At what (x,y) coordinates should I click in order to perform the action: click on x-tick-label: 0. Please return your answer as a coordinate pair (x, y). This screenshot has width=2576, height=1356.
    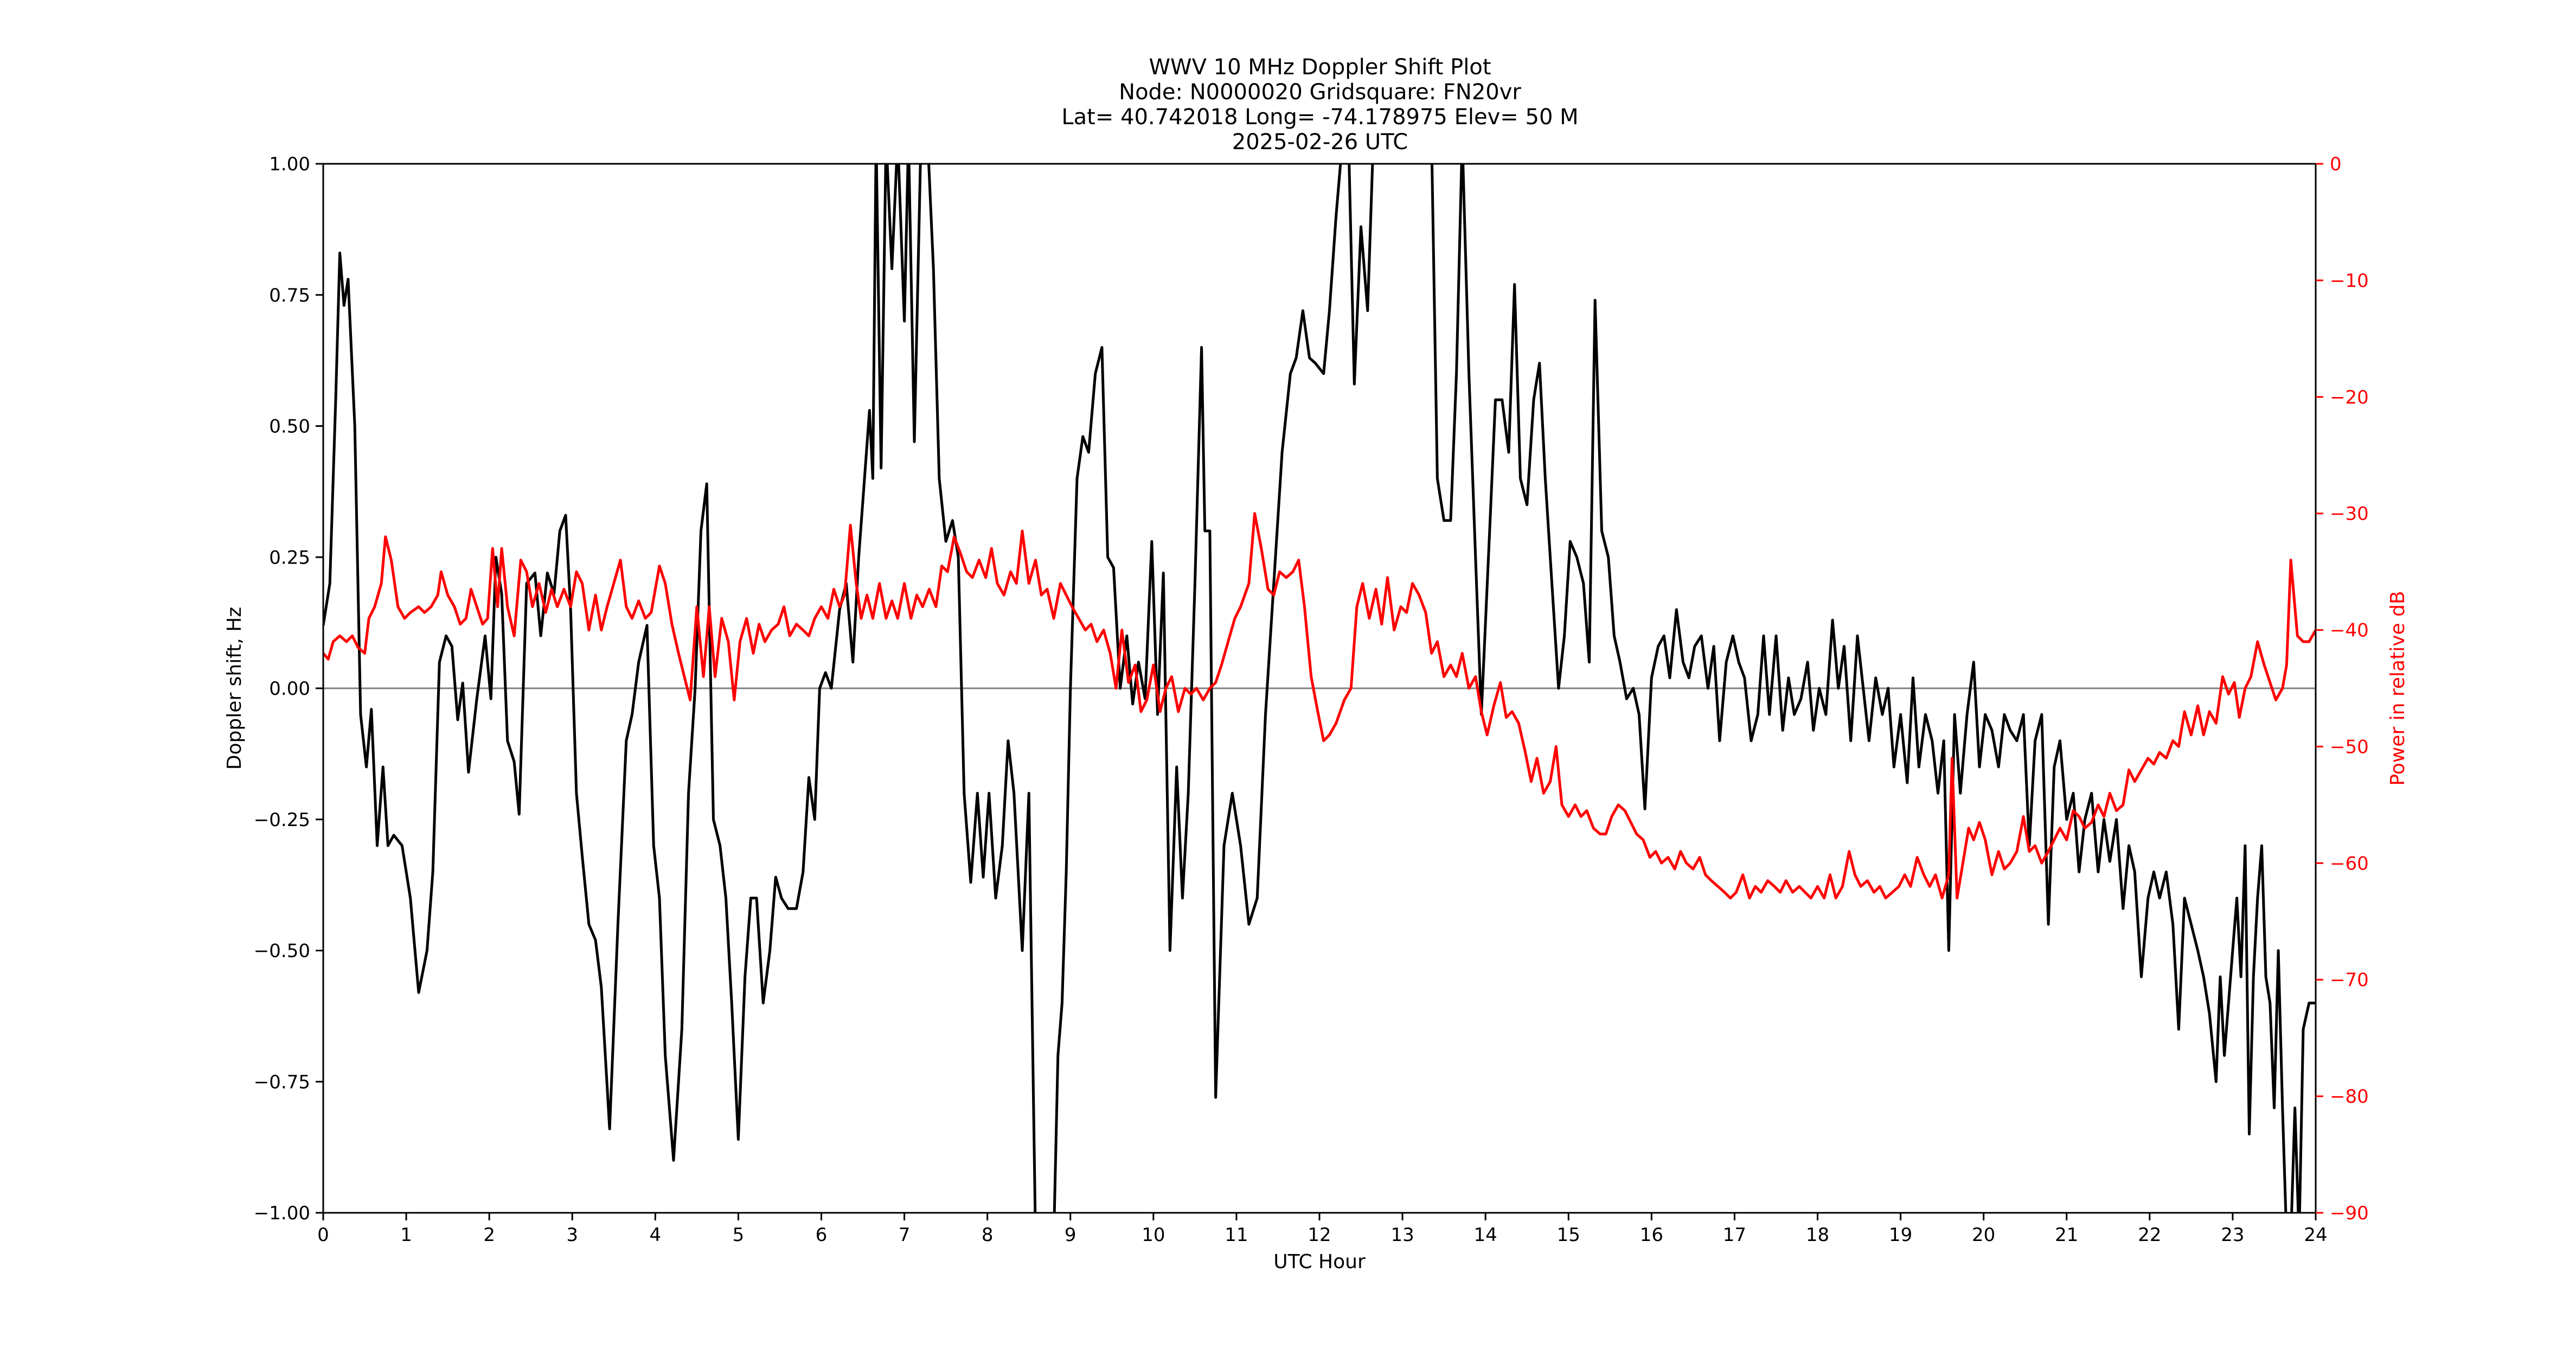
    Looking at the image, I should click on (323, 1235).